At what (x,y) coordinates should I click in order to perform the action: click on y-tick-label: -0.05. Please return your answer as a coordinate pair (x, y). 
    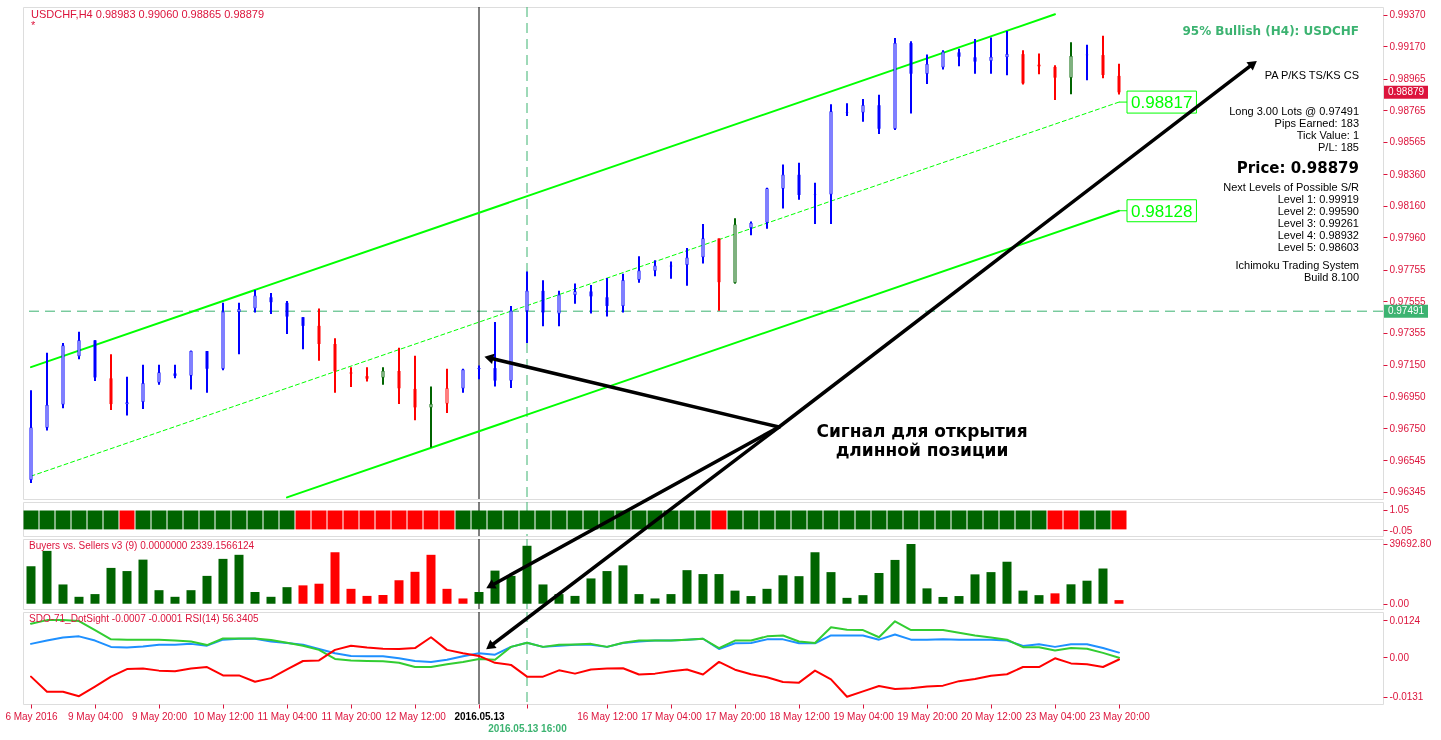
    Looking at the image, I should click on (1401, 530).